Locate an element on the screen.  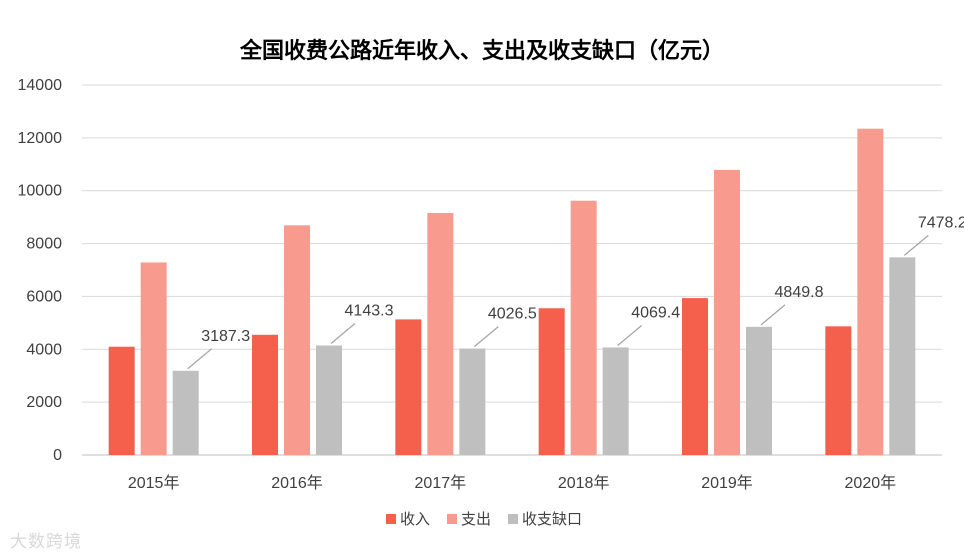
bar-支出-2017年 is located at coordinates (440, 333).